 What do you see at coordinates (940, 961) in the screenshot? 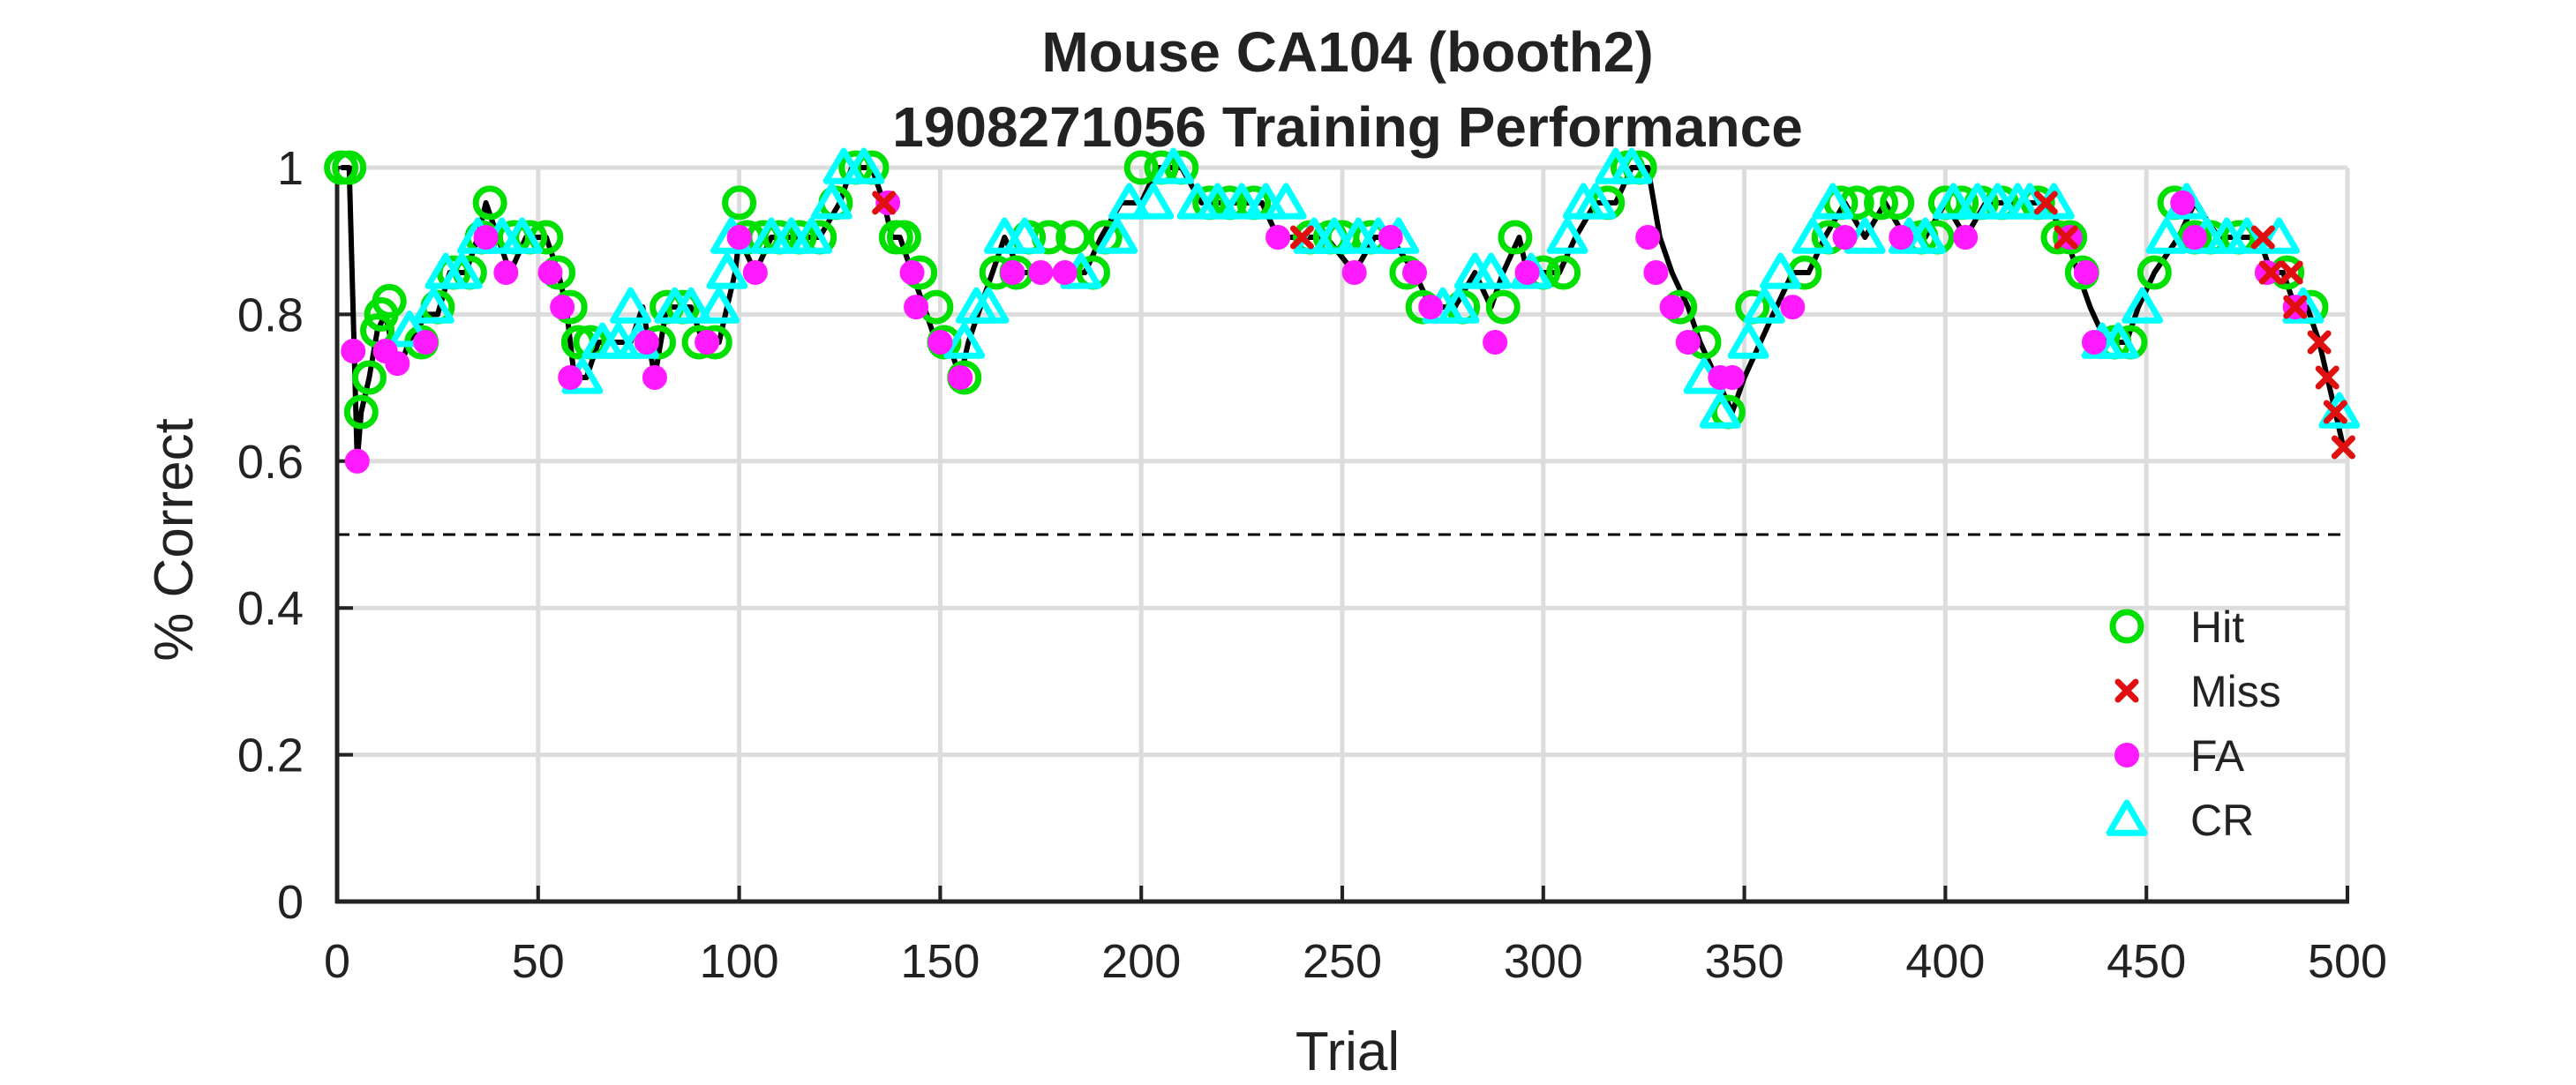
I see `x-tick-label: 150` at bounding box center [940, 961].